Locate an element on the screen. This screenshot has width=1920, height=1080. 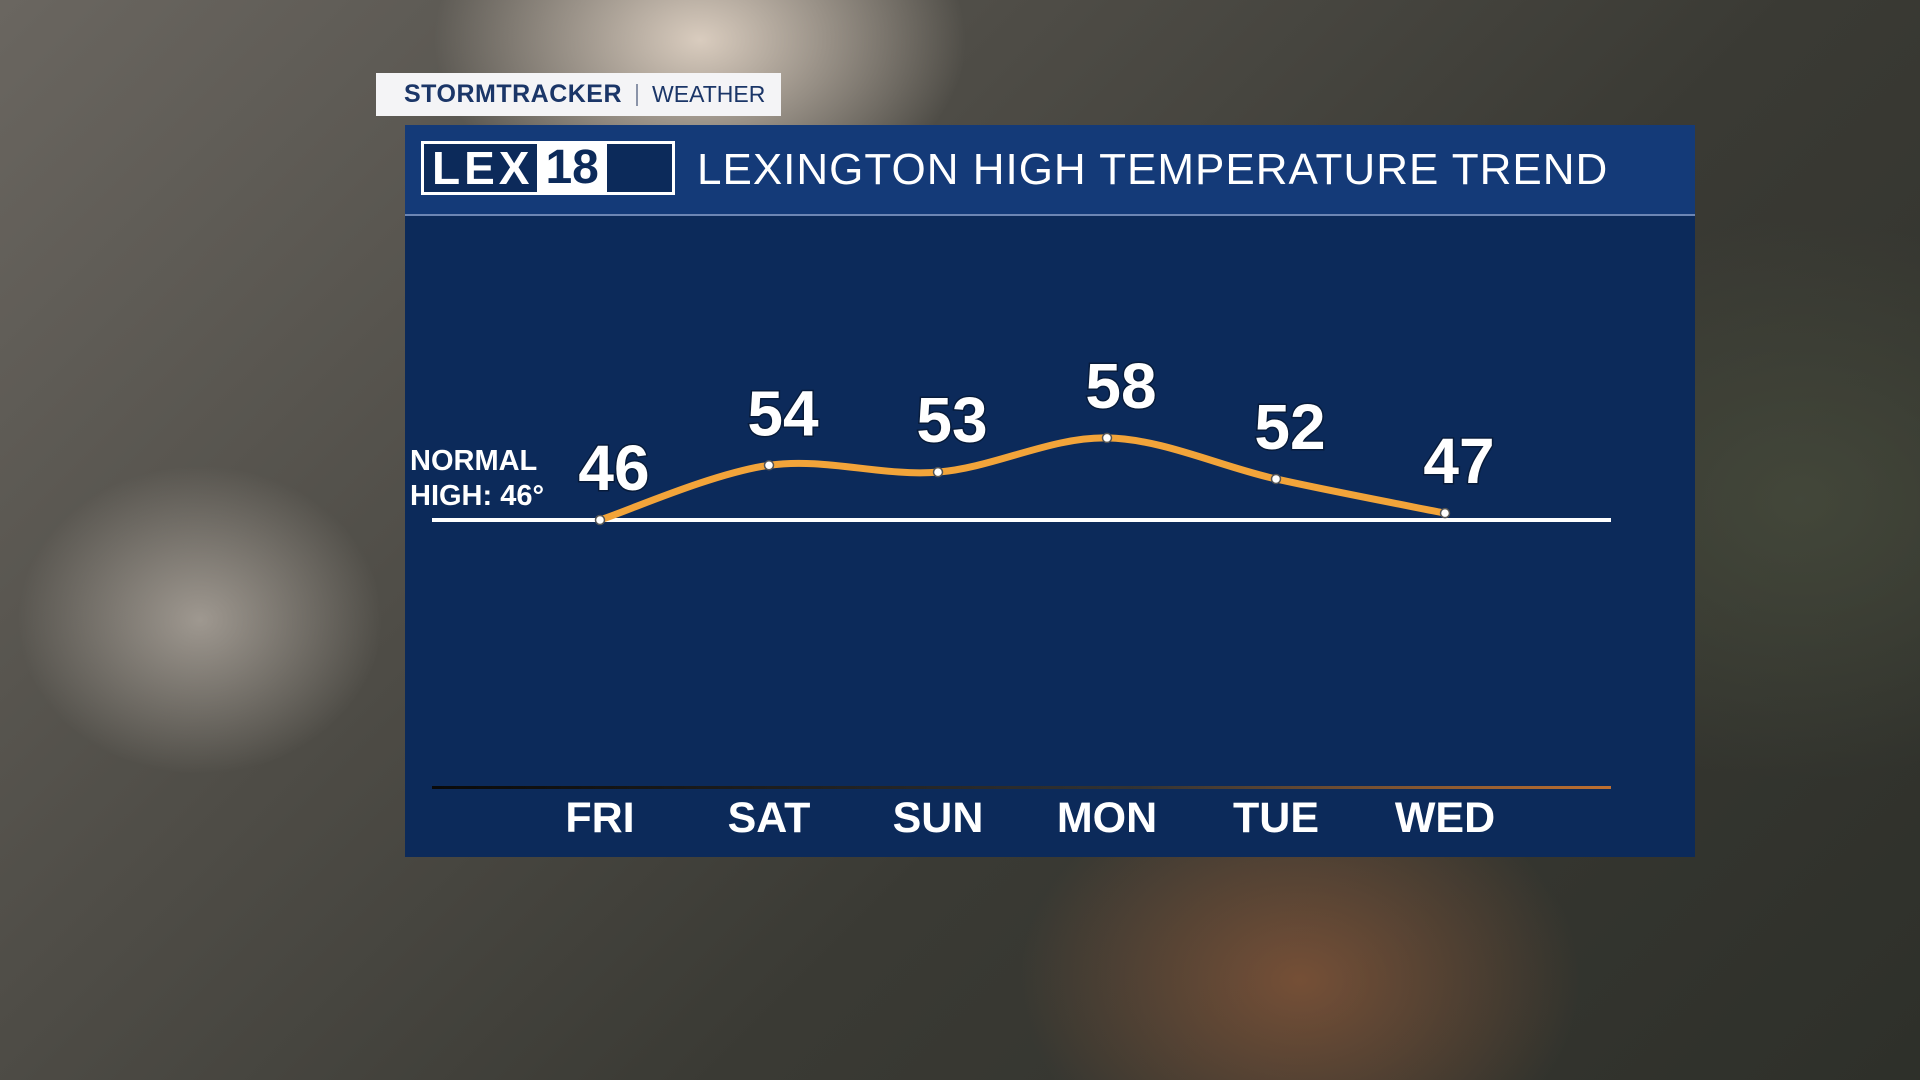
value-label: 54 is located at coordinates (783, 413).